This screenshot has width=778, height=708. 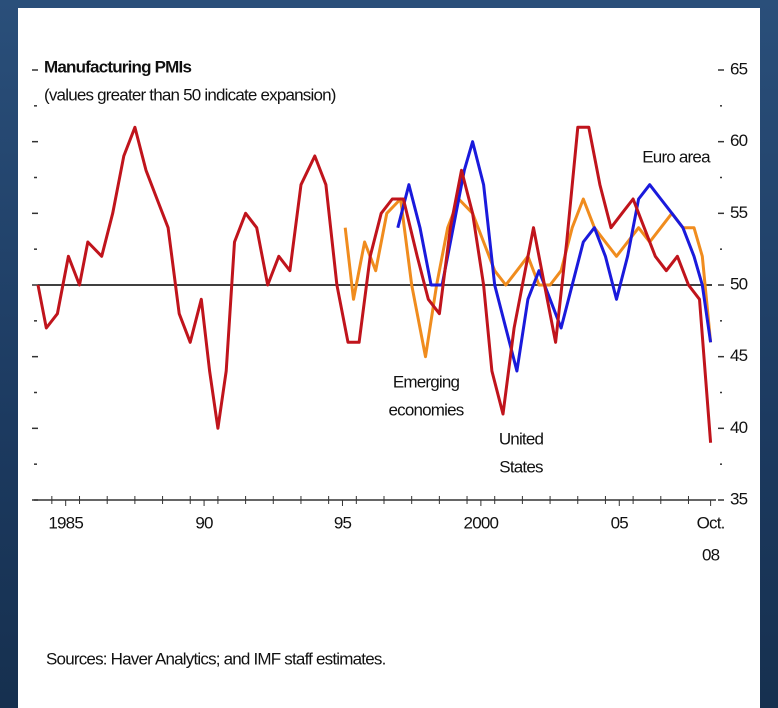 What do you see at coordinates (739, 498) in the screenshot?
I see `y-tick-label: 35` at bounding box center [739, 498].